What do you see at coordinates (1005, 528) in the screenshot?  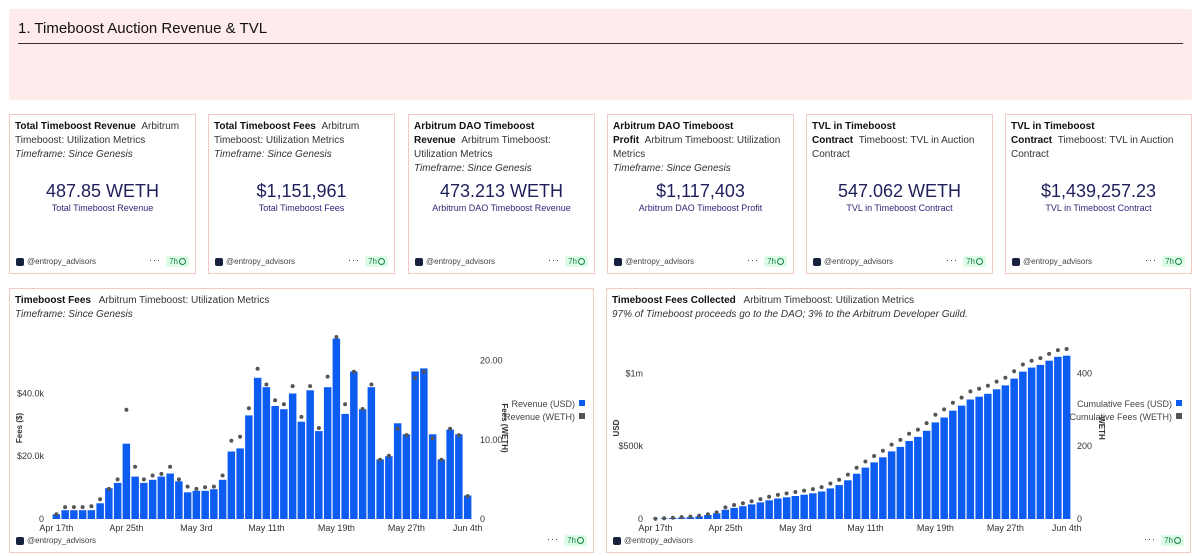 I see `x-tick-label: May 27th` at bounding box center [1005, 528].